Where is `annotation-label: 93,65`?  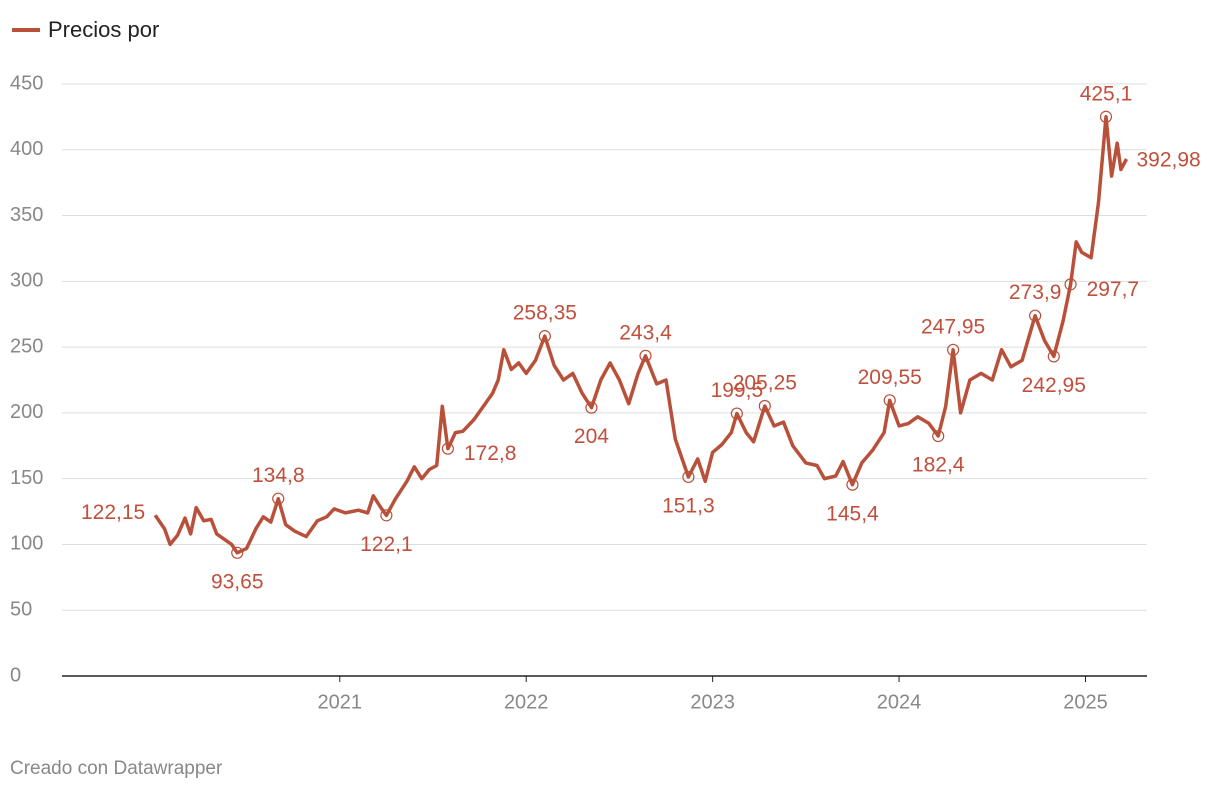
annotation-label: 93,65 is located at coordinates (237, 581).